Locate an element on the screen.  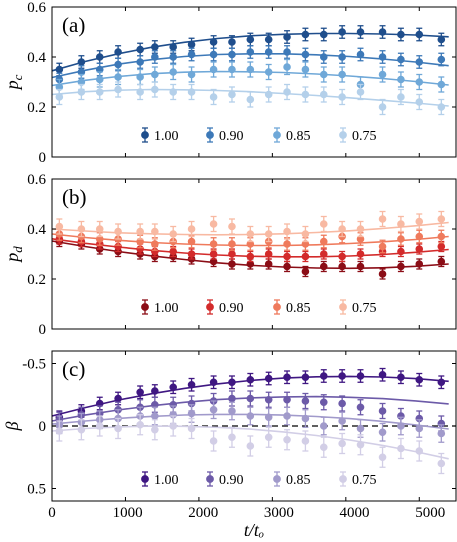
legend-item: 0.85 is located at coordinates (292, 135).